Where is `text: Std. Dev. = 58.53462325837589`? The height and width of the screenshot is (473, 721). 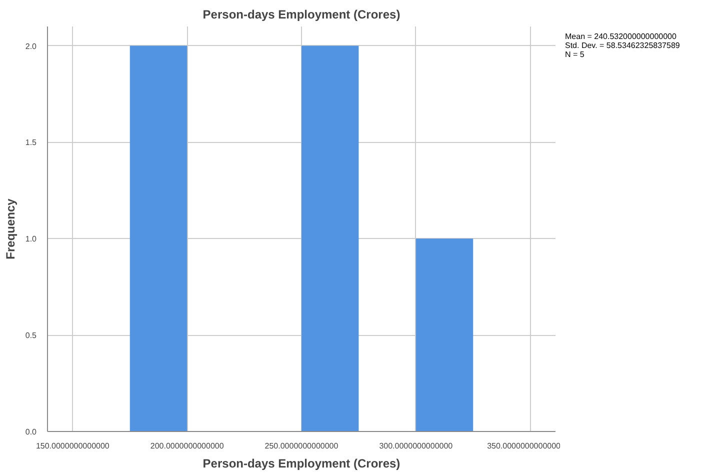
text: Std. Dev. = 58.53462325837589 is located at coordinates (622, 45).